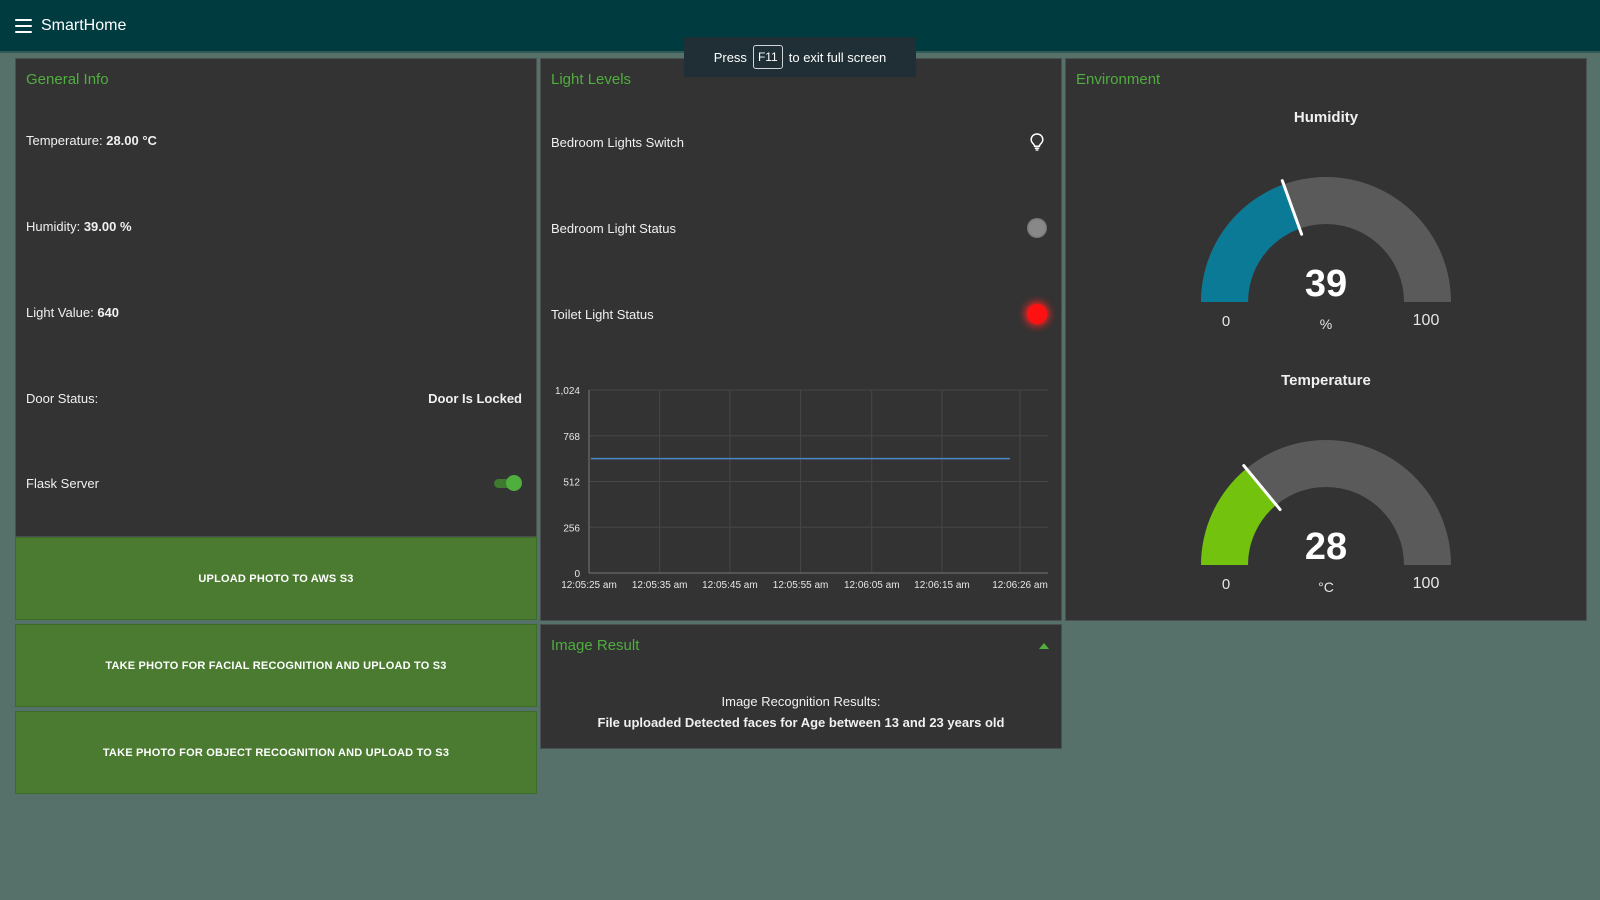 The width and height of the screenshot is (1600, 900). I want to click on toilet-status-indicator, so click(1037, 314).